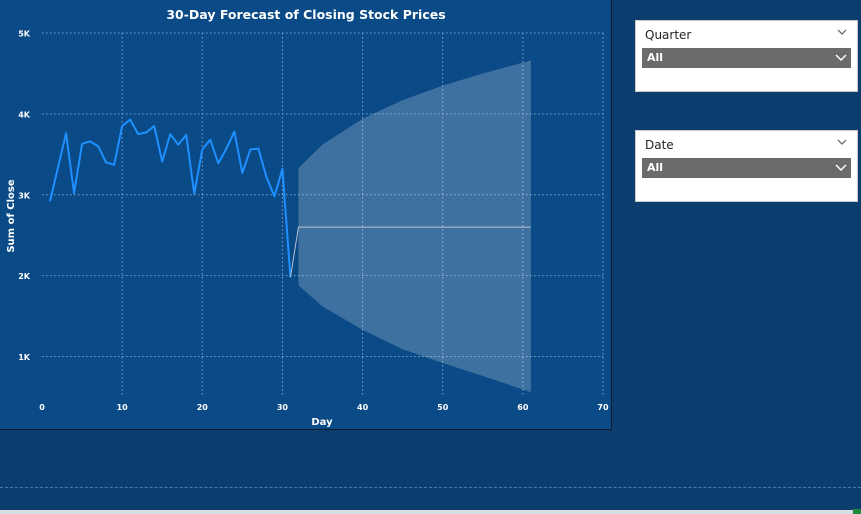 The width and height of the screenshot is (861, 514). What do you see at coordinates (42, 407) in the screenshot?
I see `x-tick-label: 0` at bounding box center [42, 407].